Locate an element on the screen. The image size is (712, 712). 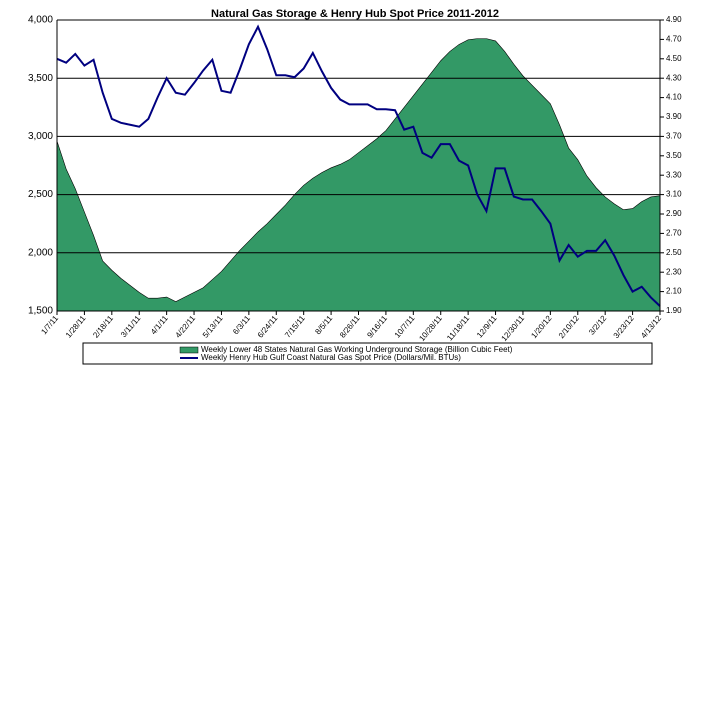
y2-tick-label: 2.90 is located at coordinates (674, 213).